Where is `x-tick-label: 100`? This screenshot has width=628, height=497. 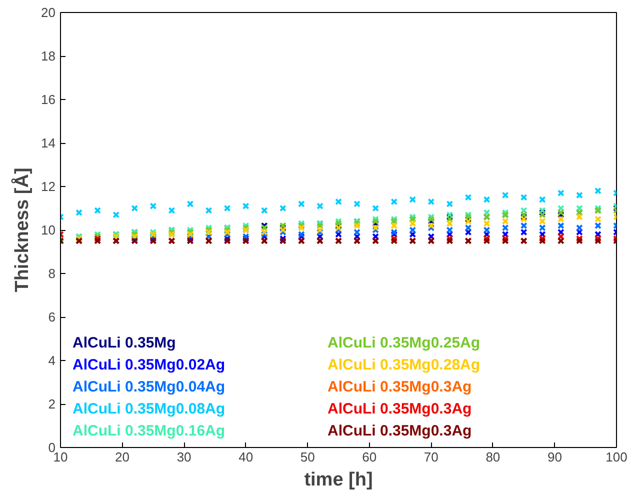 x-tick-label: 100 is located at coordinates (617, 457).